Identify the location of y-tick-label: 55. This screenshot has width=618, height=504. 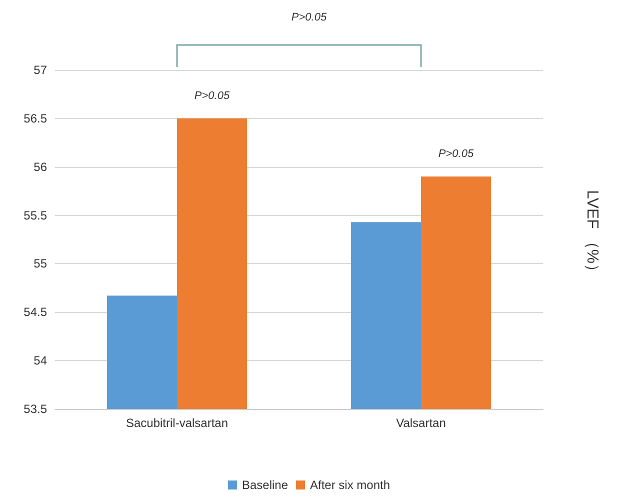
(41, 263).